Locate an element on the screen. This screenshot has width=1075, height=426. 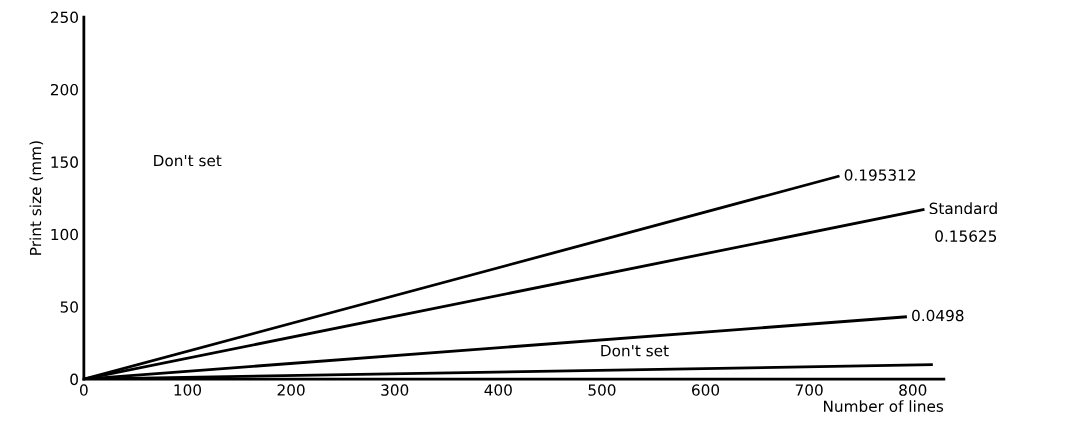
y-tick-label: 0 is located at coordinates (74, 379).